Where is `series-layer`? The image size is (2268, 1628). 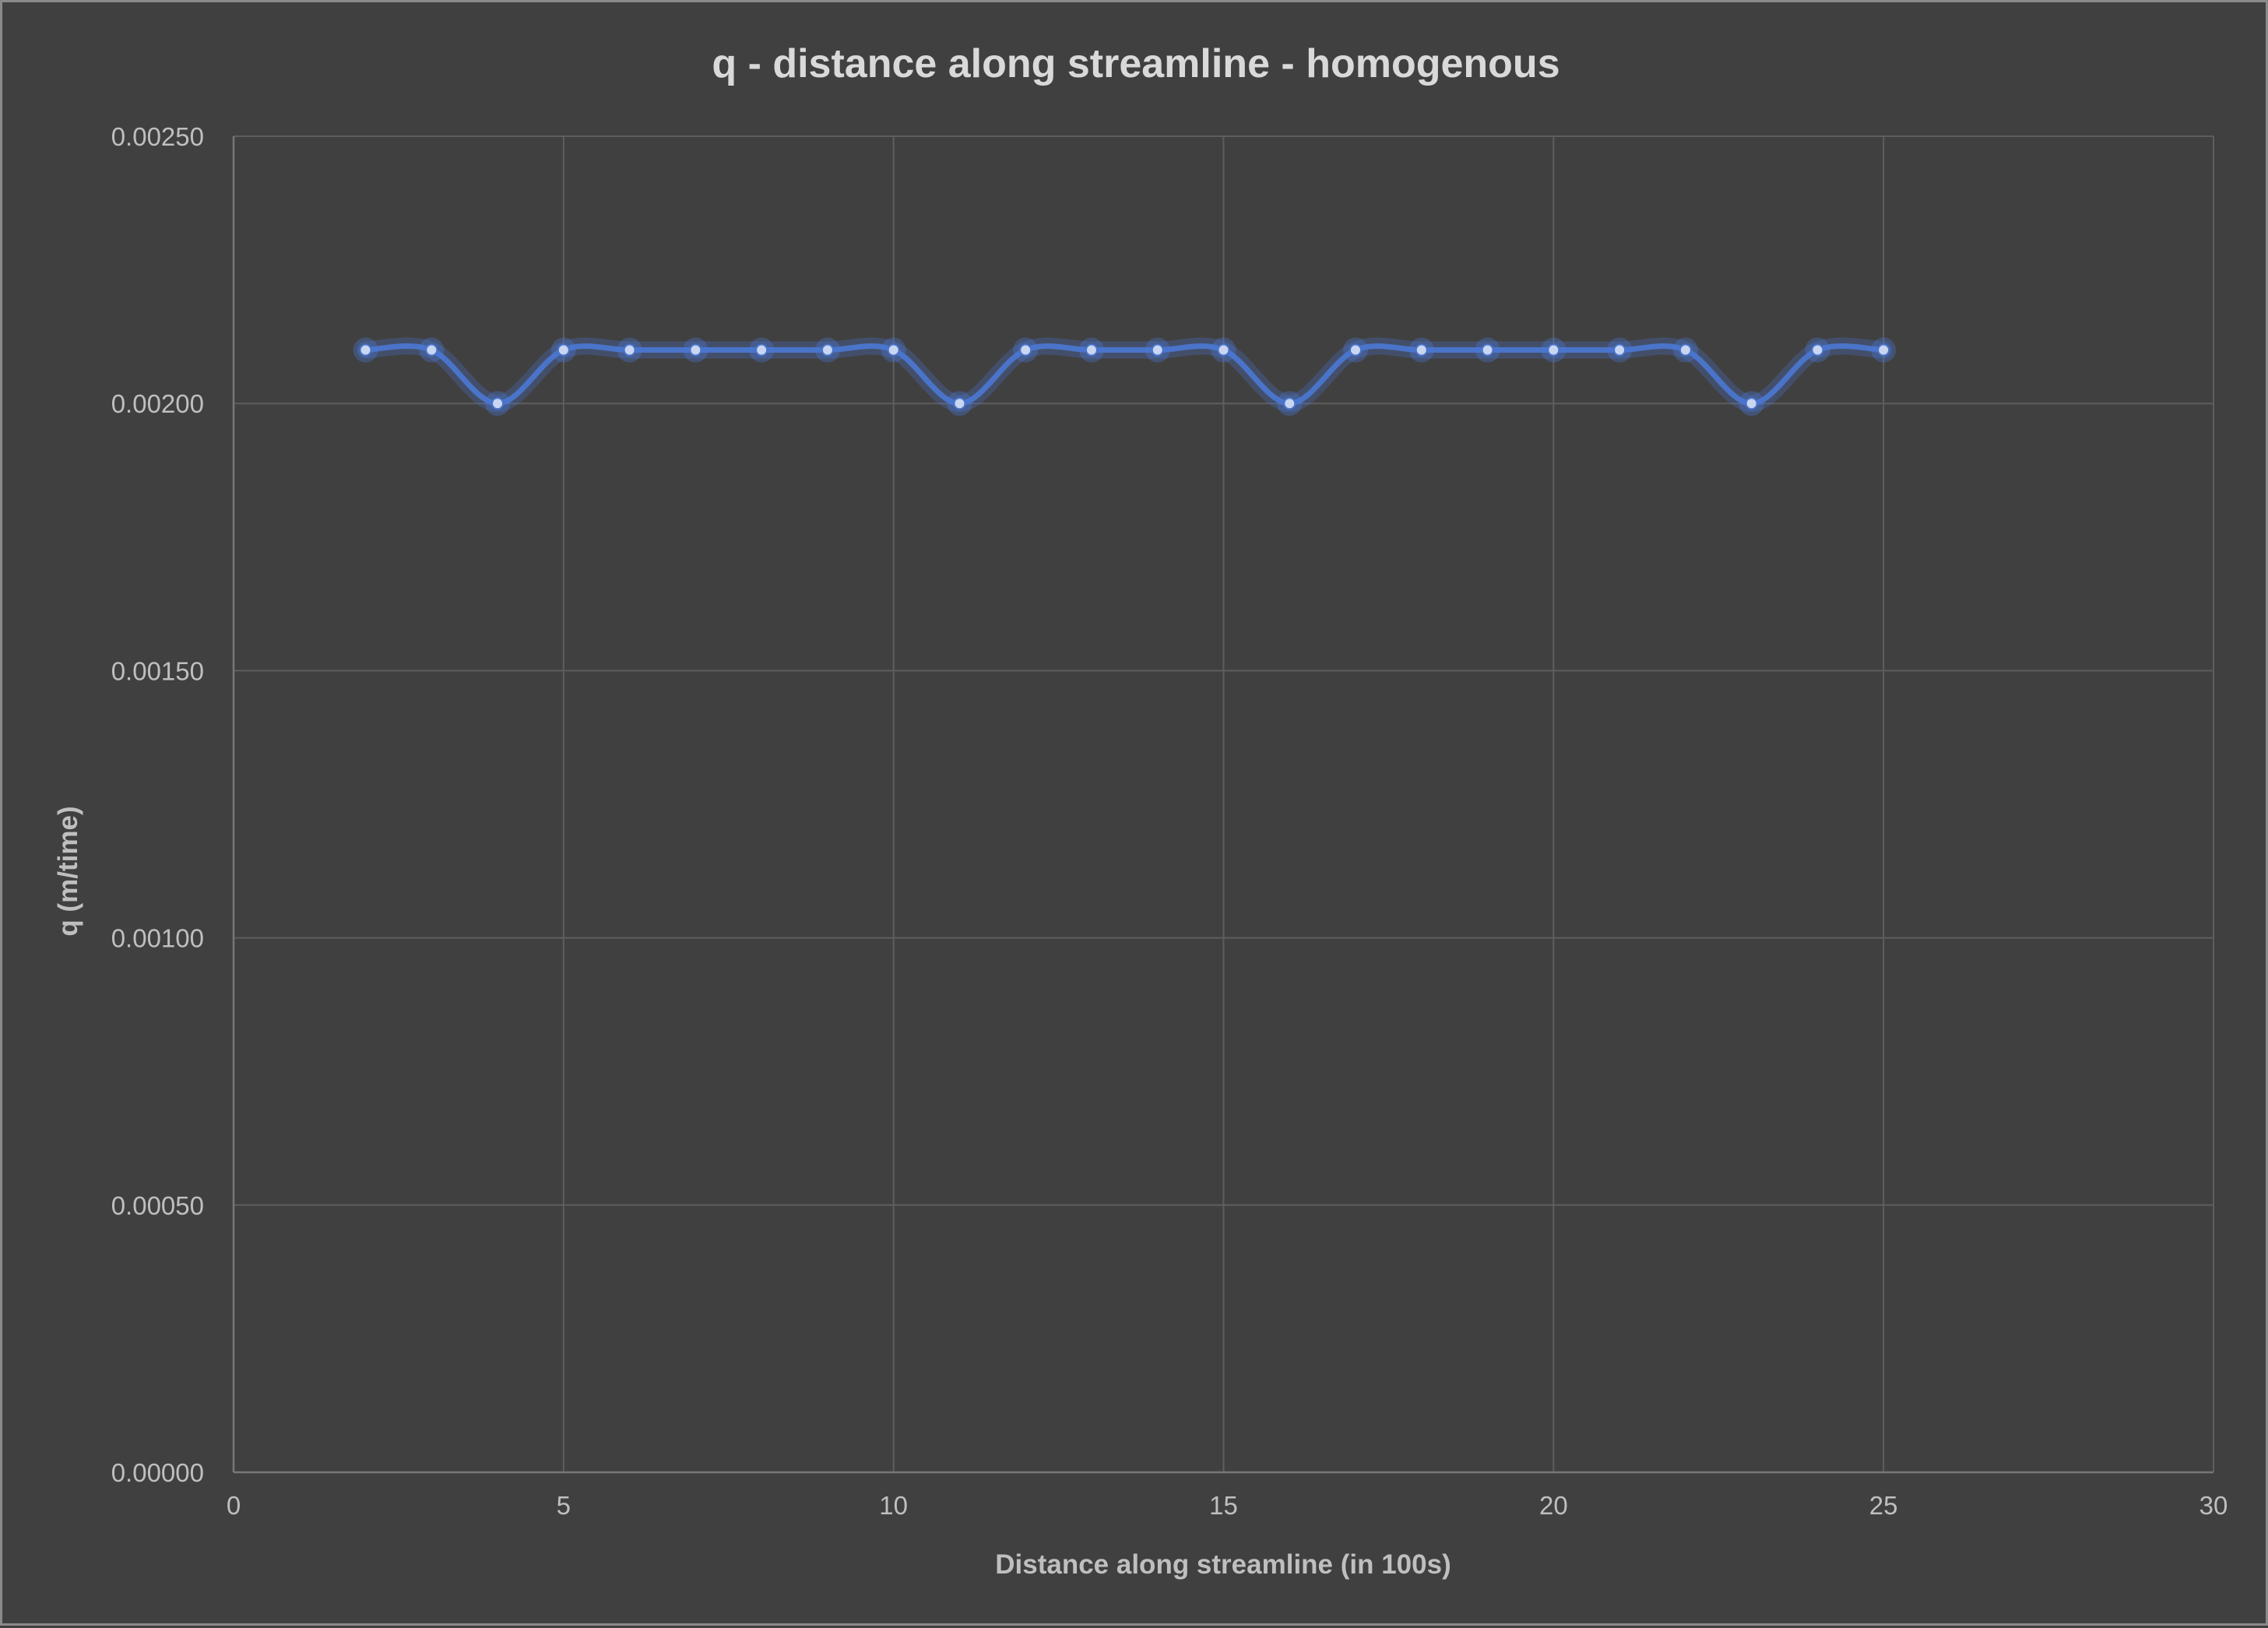 series-layer is located at coordinates (1125, 377).